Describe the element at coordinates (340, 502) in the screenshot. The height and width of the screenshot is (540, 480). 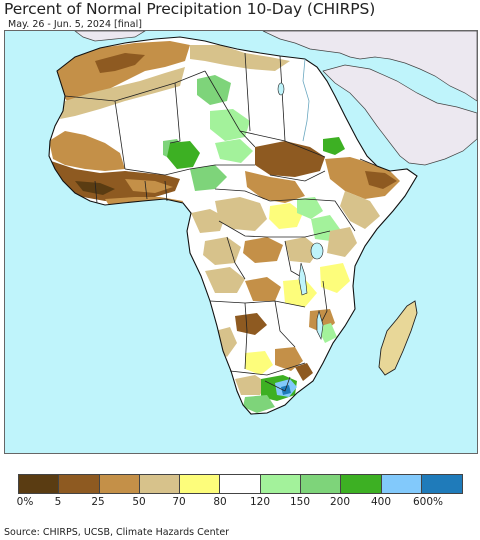
I see `legend-label: 200` at that location.